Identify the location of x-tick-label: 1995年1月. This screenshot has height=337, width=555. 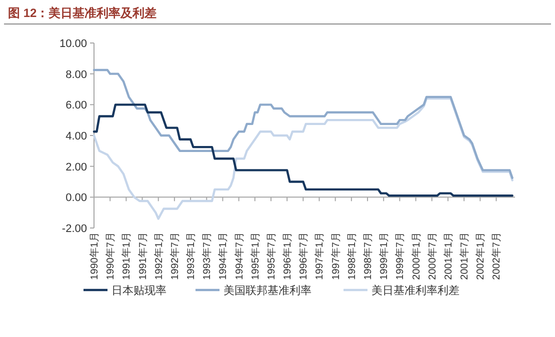
(255, 256).